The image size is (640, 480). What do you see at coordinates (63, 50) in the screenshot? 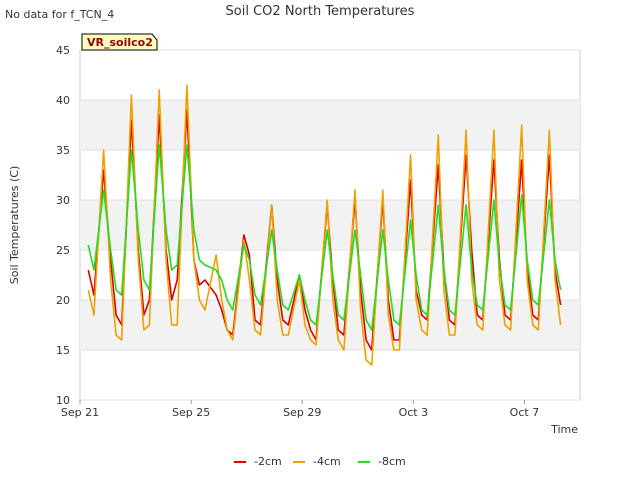
I see `y-tick-label: 45` at bounding box center [63, 50].